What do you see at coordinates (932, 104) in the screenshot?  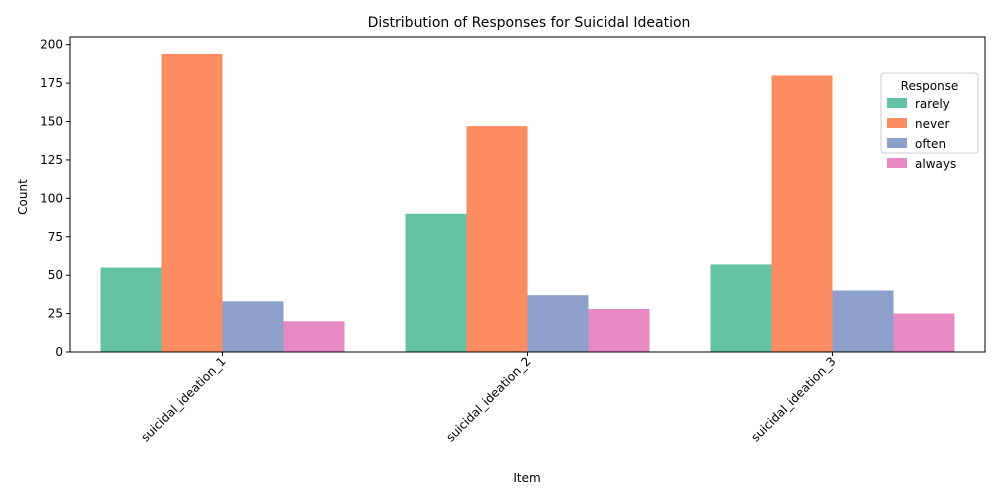 I see `legend-label-rarely: rarely` at bounding box center [932, 104].